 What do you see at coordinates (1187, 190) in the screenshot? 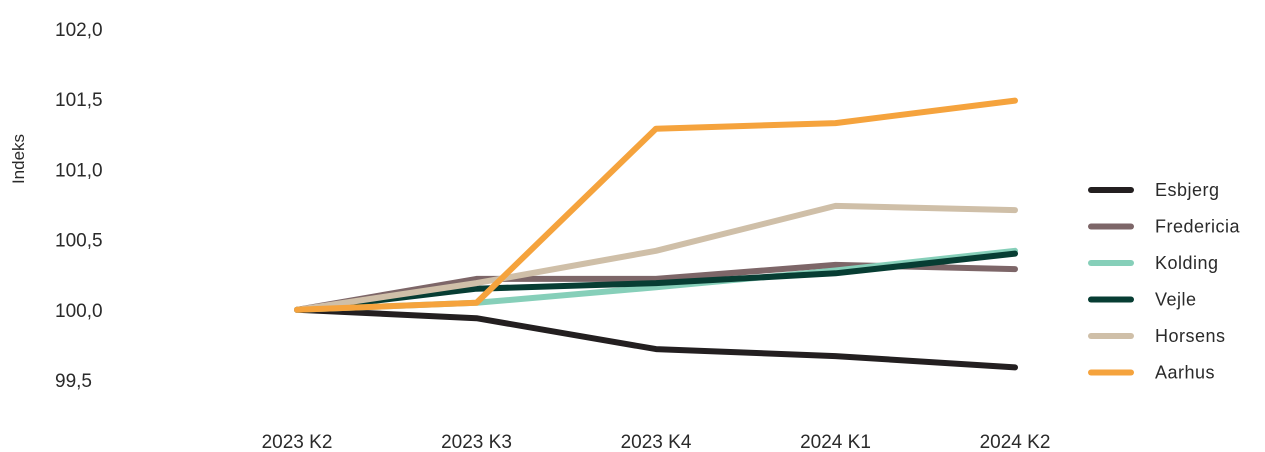
I see `legend-label-esbjerg: Esbjerg` at bounding box center [1187, 190].